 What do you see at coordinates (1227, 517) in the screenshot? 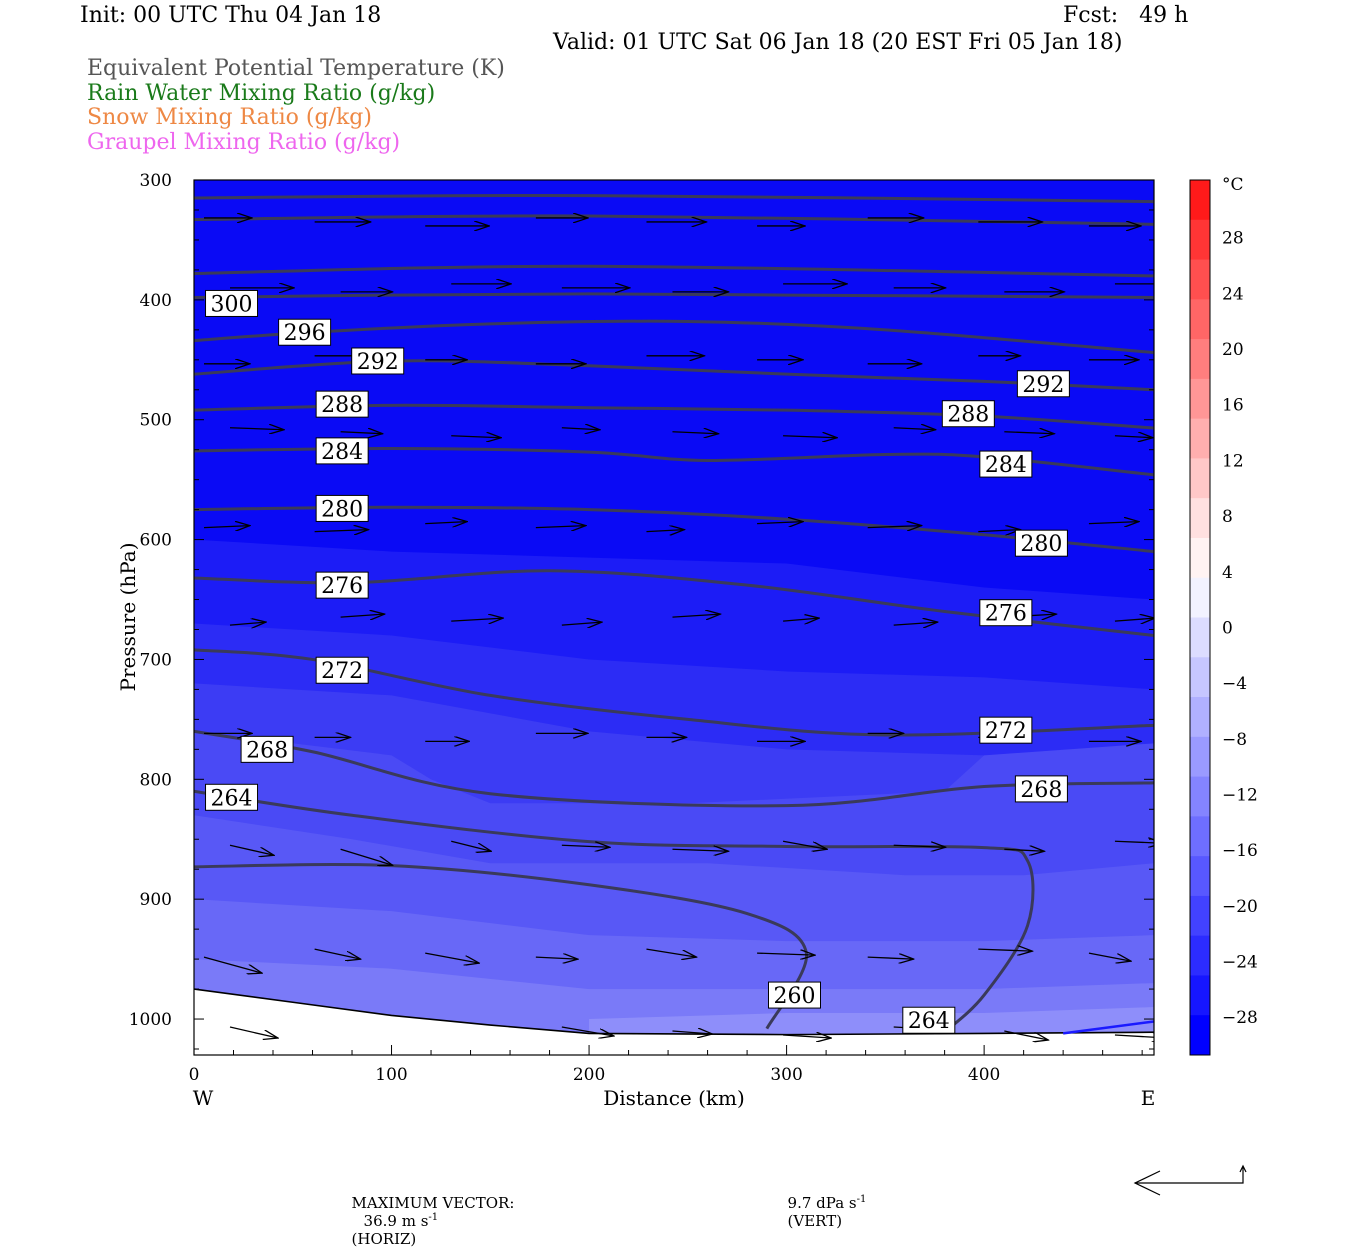
I see `colorbar-label: 8` at bounding box center [1227, 517].